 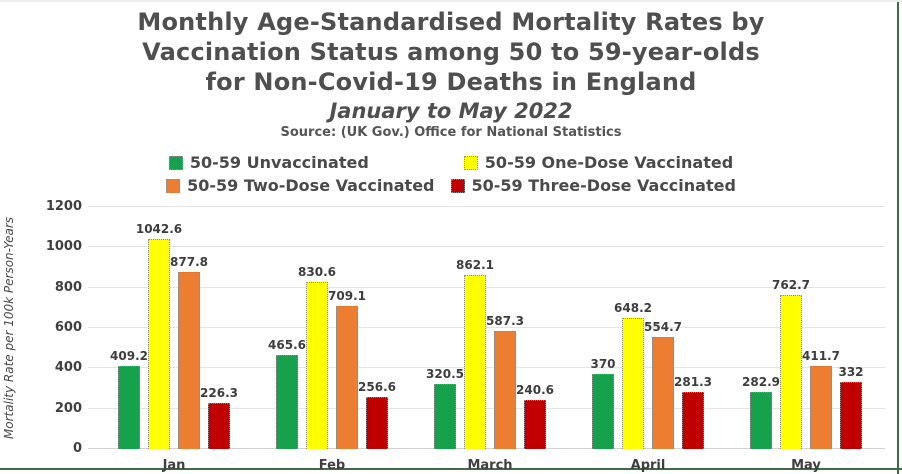 What do you see at coordinates (68, 327) in the screenshot?
I see `y-axis-tick-label: 600` at bounding box center [68, 327].